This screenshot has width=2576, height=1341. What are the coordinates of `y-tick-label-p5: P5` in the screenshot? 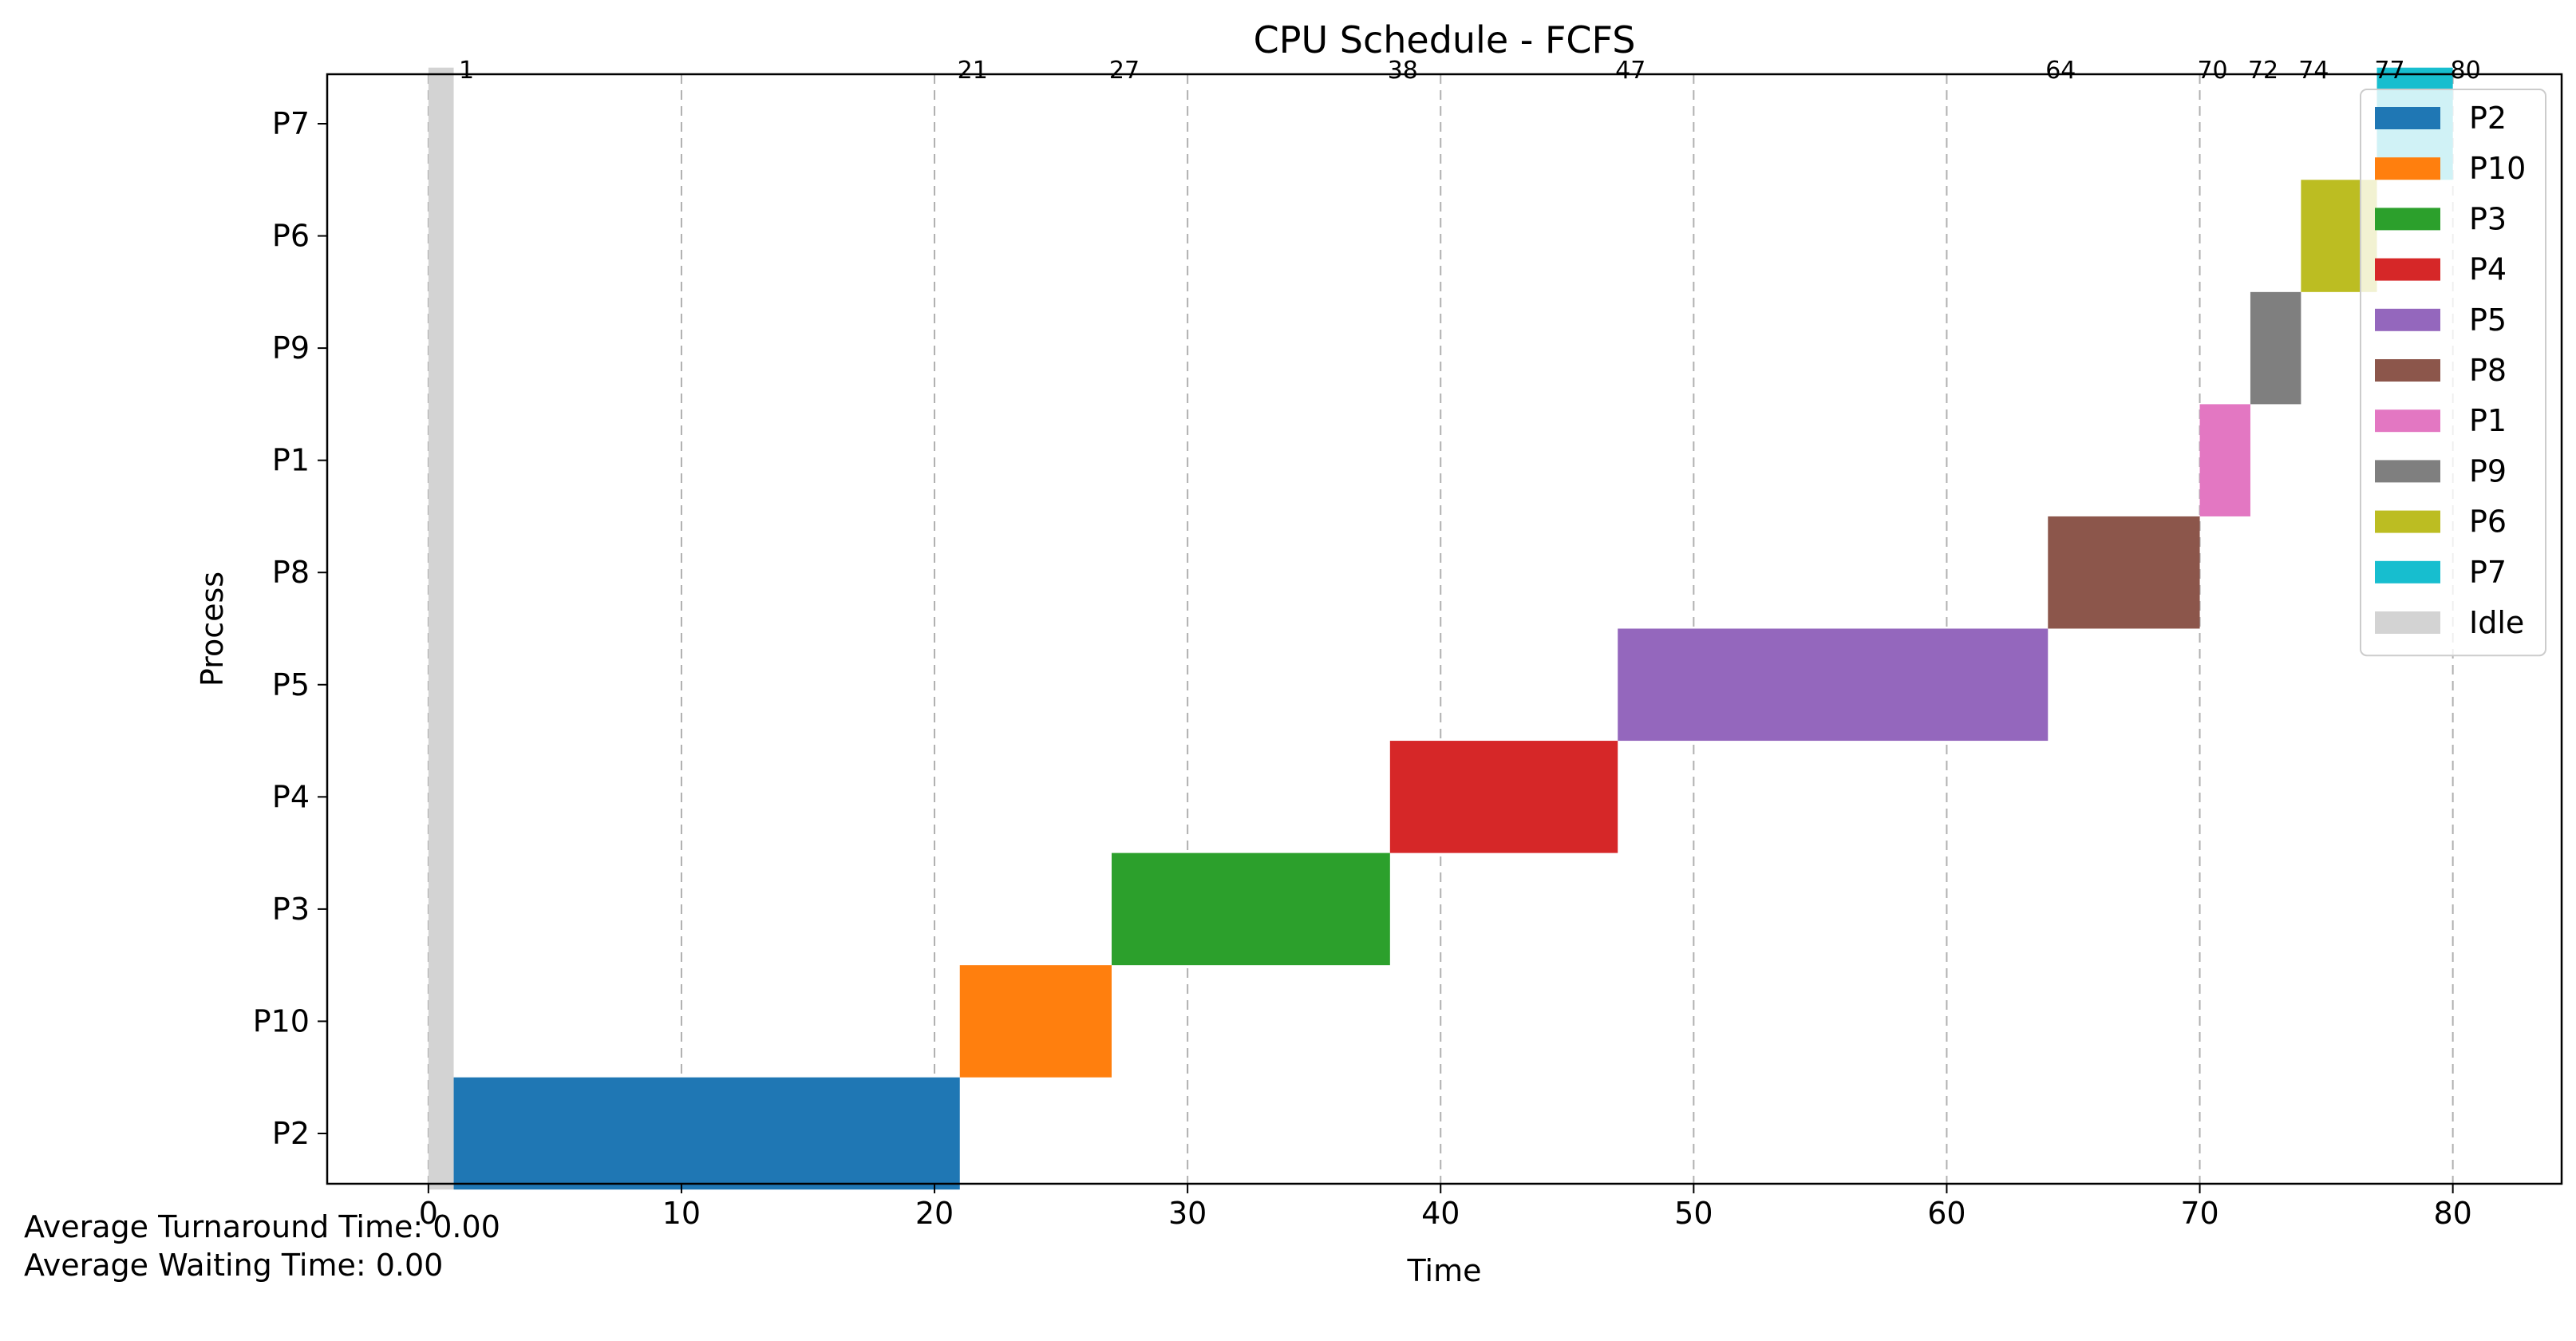 It's located at (291, 685).